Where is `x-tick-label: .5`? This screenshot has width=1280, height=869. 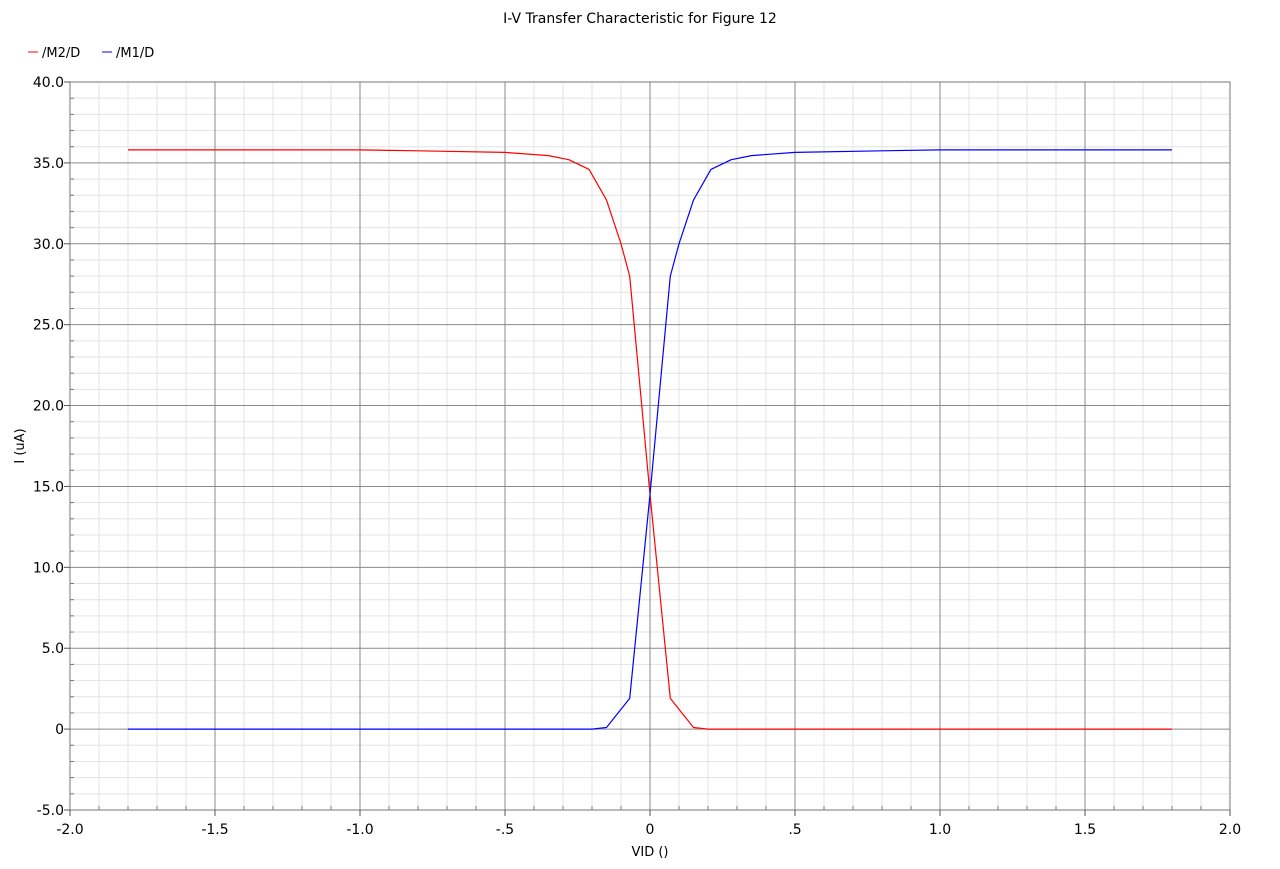 x-tick-label: .5 is located at coordinates (794, 830).